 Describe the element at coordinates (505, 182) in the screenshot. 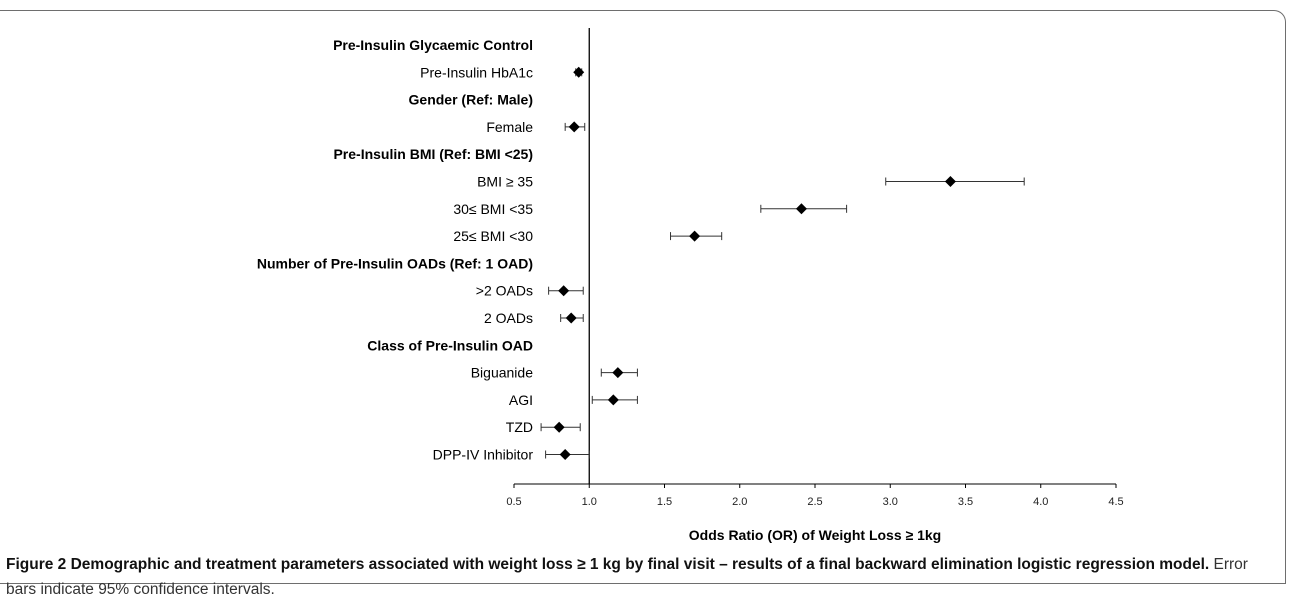

I see `row-label: BMI ≥ 35` at that location.